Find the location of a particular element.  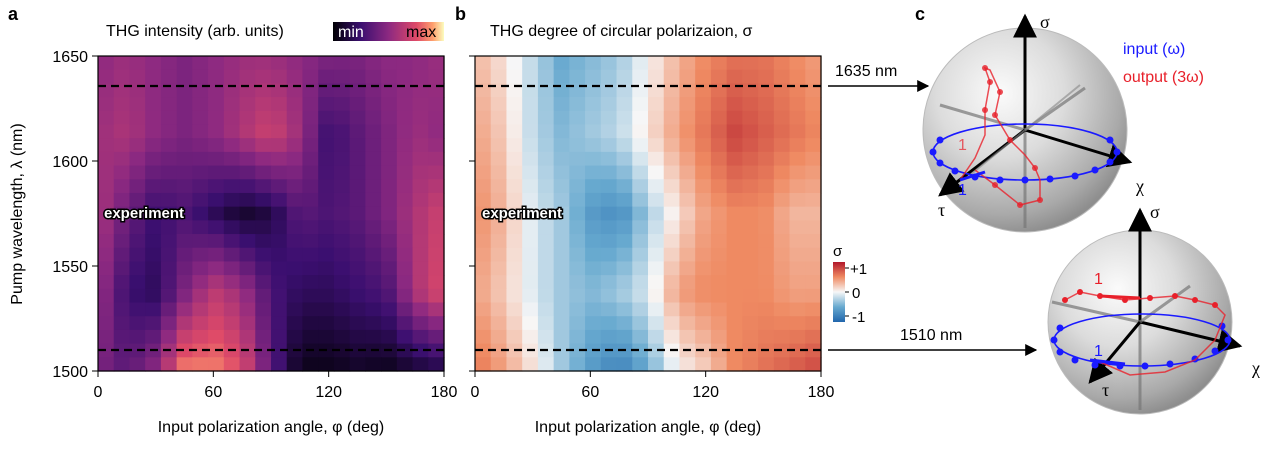

y-tick-label: 1600 is located at coordinates (70, 162).